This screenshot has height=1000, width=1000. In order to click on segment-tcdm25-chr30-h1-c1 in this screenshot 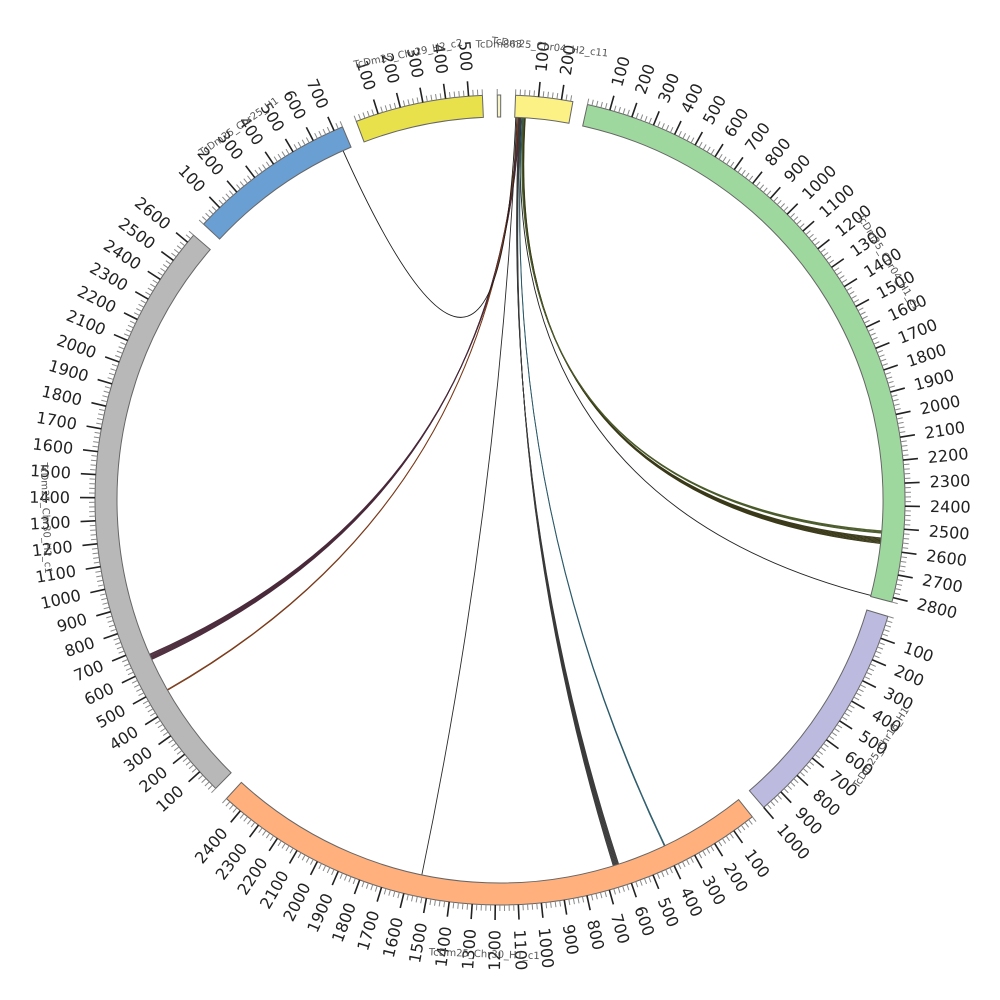, I will do `click(489, 843)`.